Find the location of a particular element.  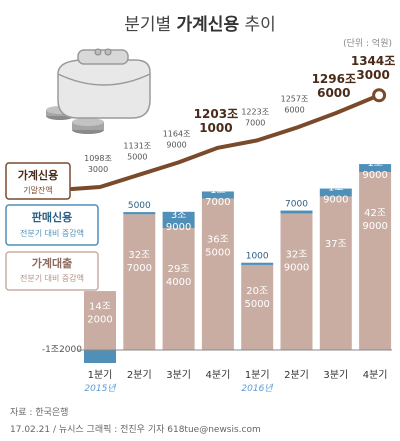

unit-label: (단위 : 억원) is located at coordinates (367, 43).